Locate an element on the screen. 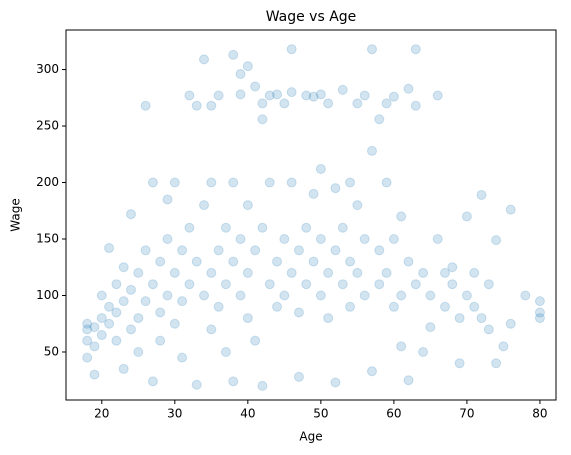 The height and width of the screenshot is (455, 571). y-tick-label: 100 is located at coordinates (47, 295).